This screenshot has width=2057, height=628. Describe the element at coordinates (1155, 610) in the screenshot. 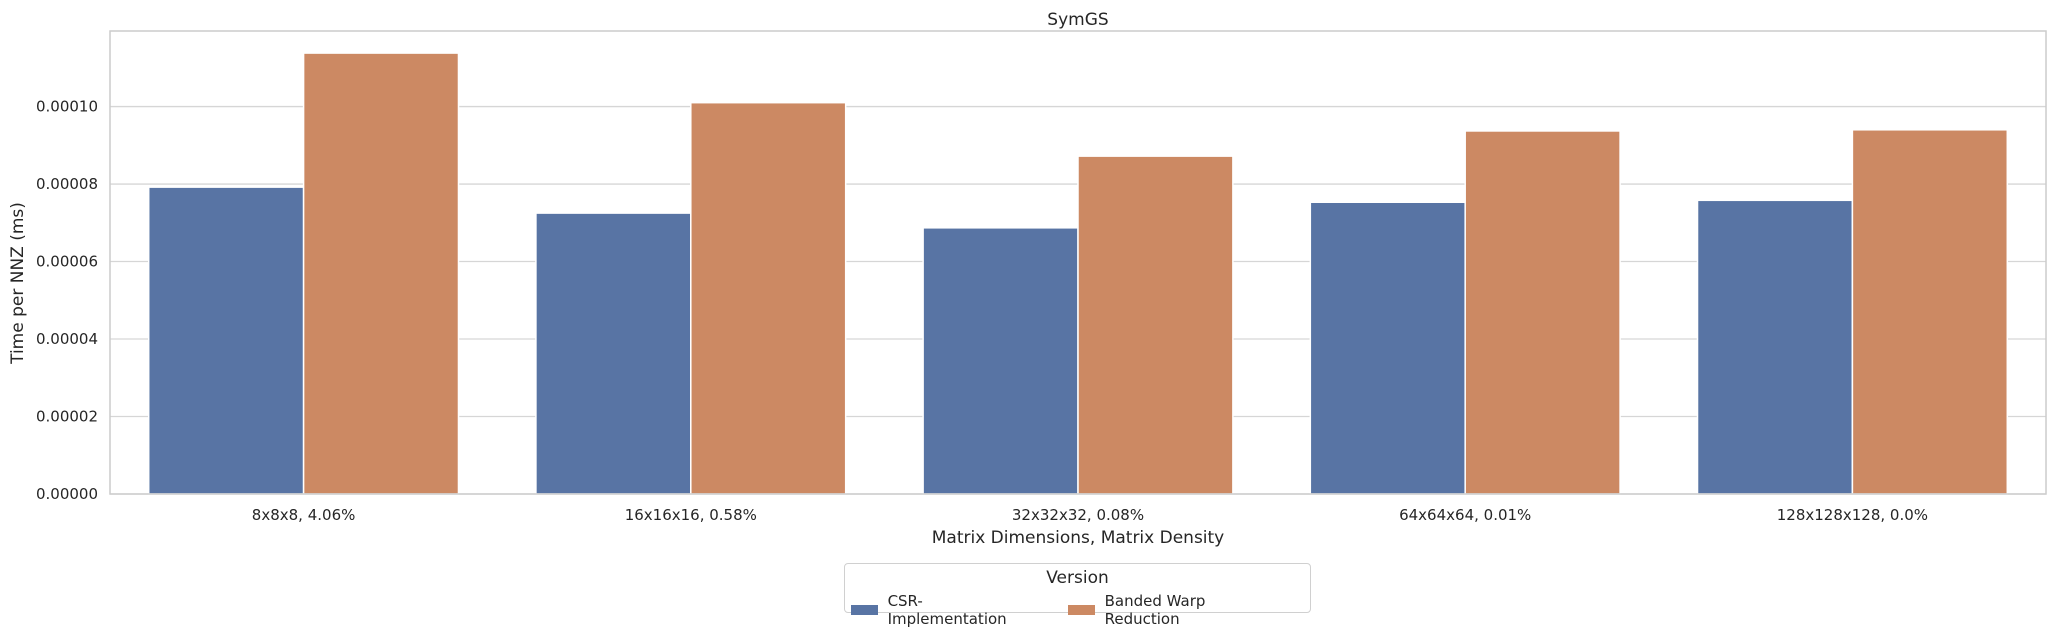

I see `legend-label-banded: Banded Warp Reduction` at that location.